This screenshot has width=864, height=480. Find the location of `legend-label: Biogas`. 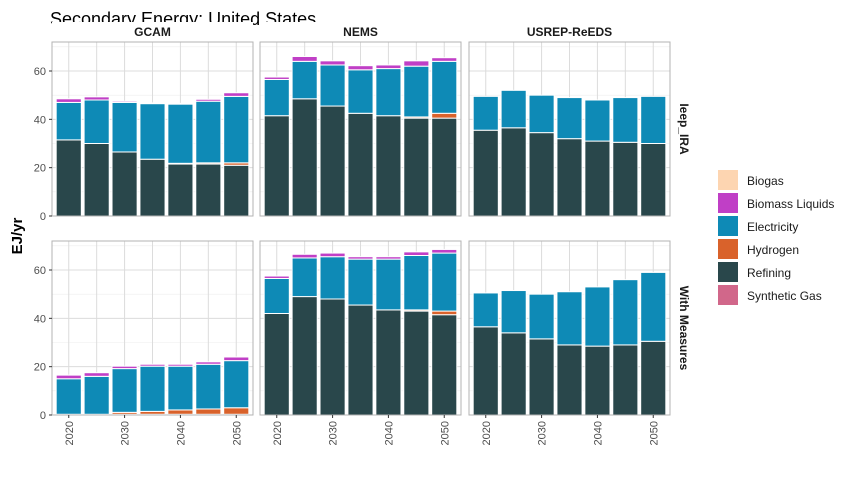

legend-label: Biogas is located at coordinates (765, 181).